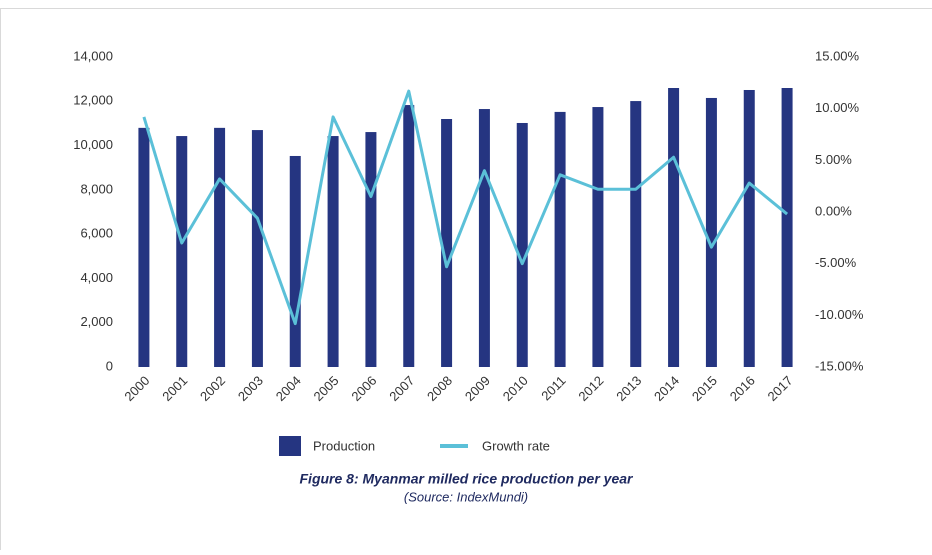 The height and width of the screenshot is (555, 932). I want to click on x-tick-label: 2012, so click(590, 388).